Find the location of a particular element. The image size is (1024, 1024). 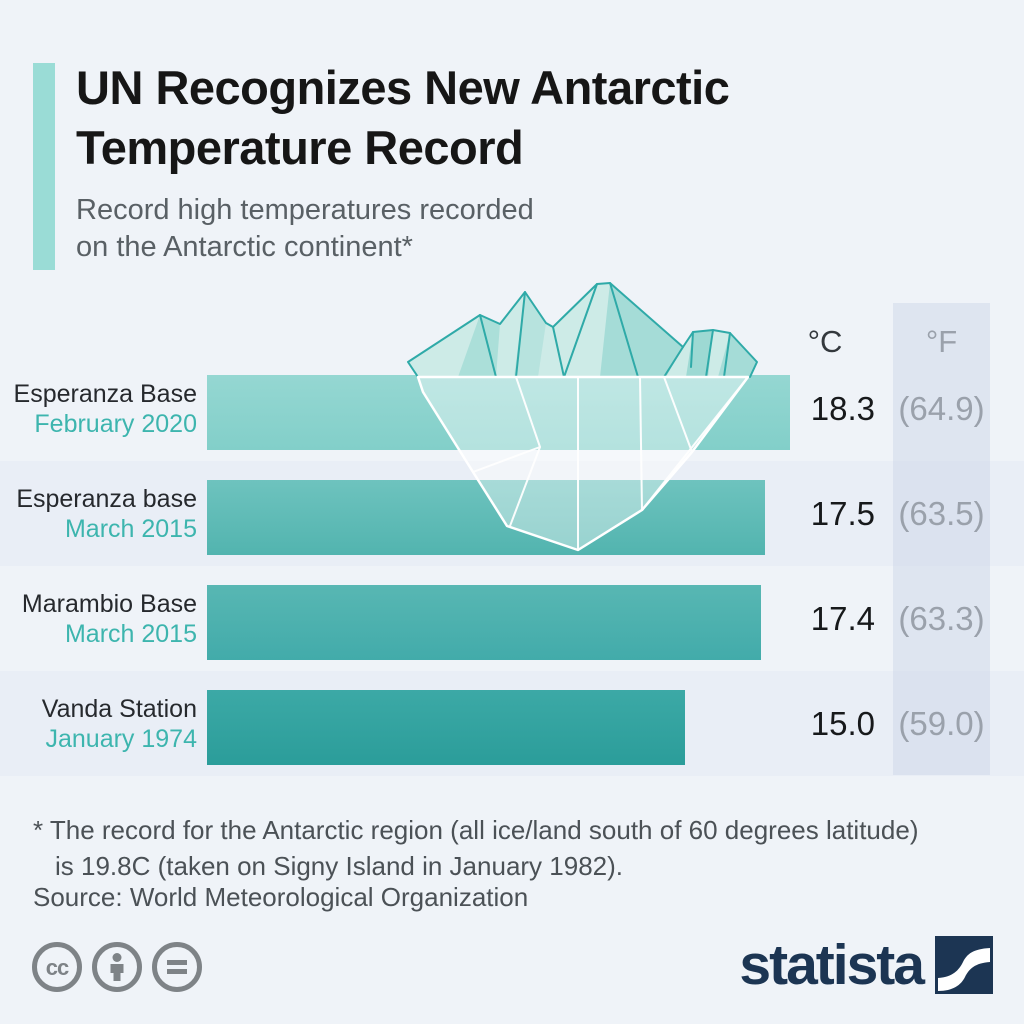

row-label: Esperanza base March 2015 is located at coordinates (98, 513).